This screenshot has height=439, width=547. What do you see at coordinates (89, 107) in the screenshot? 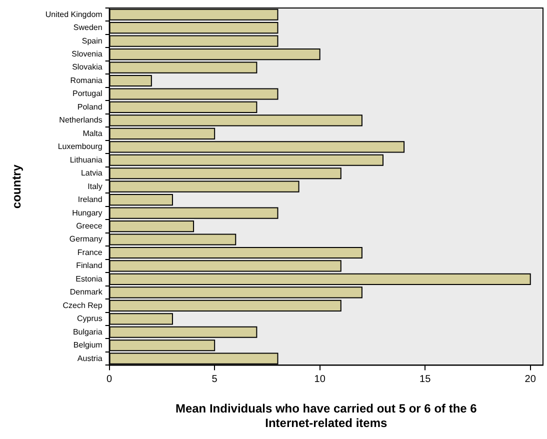
I see `y-tick-label: Poland` at bounding box center [89, 107].